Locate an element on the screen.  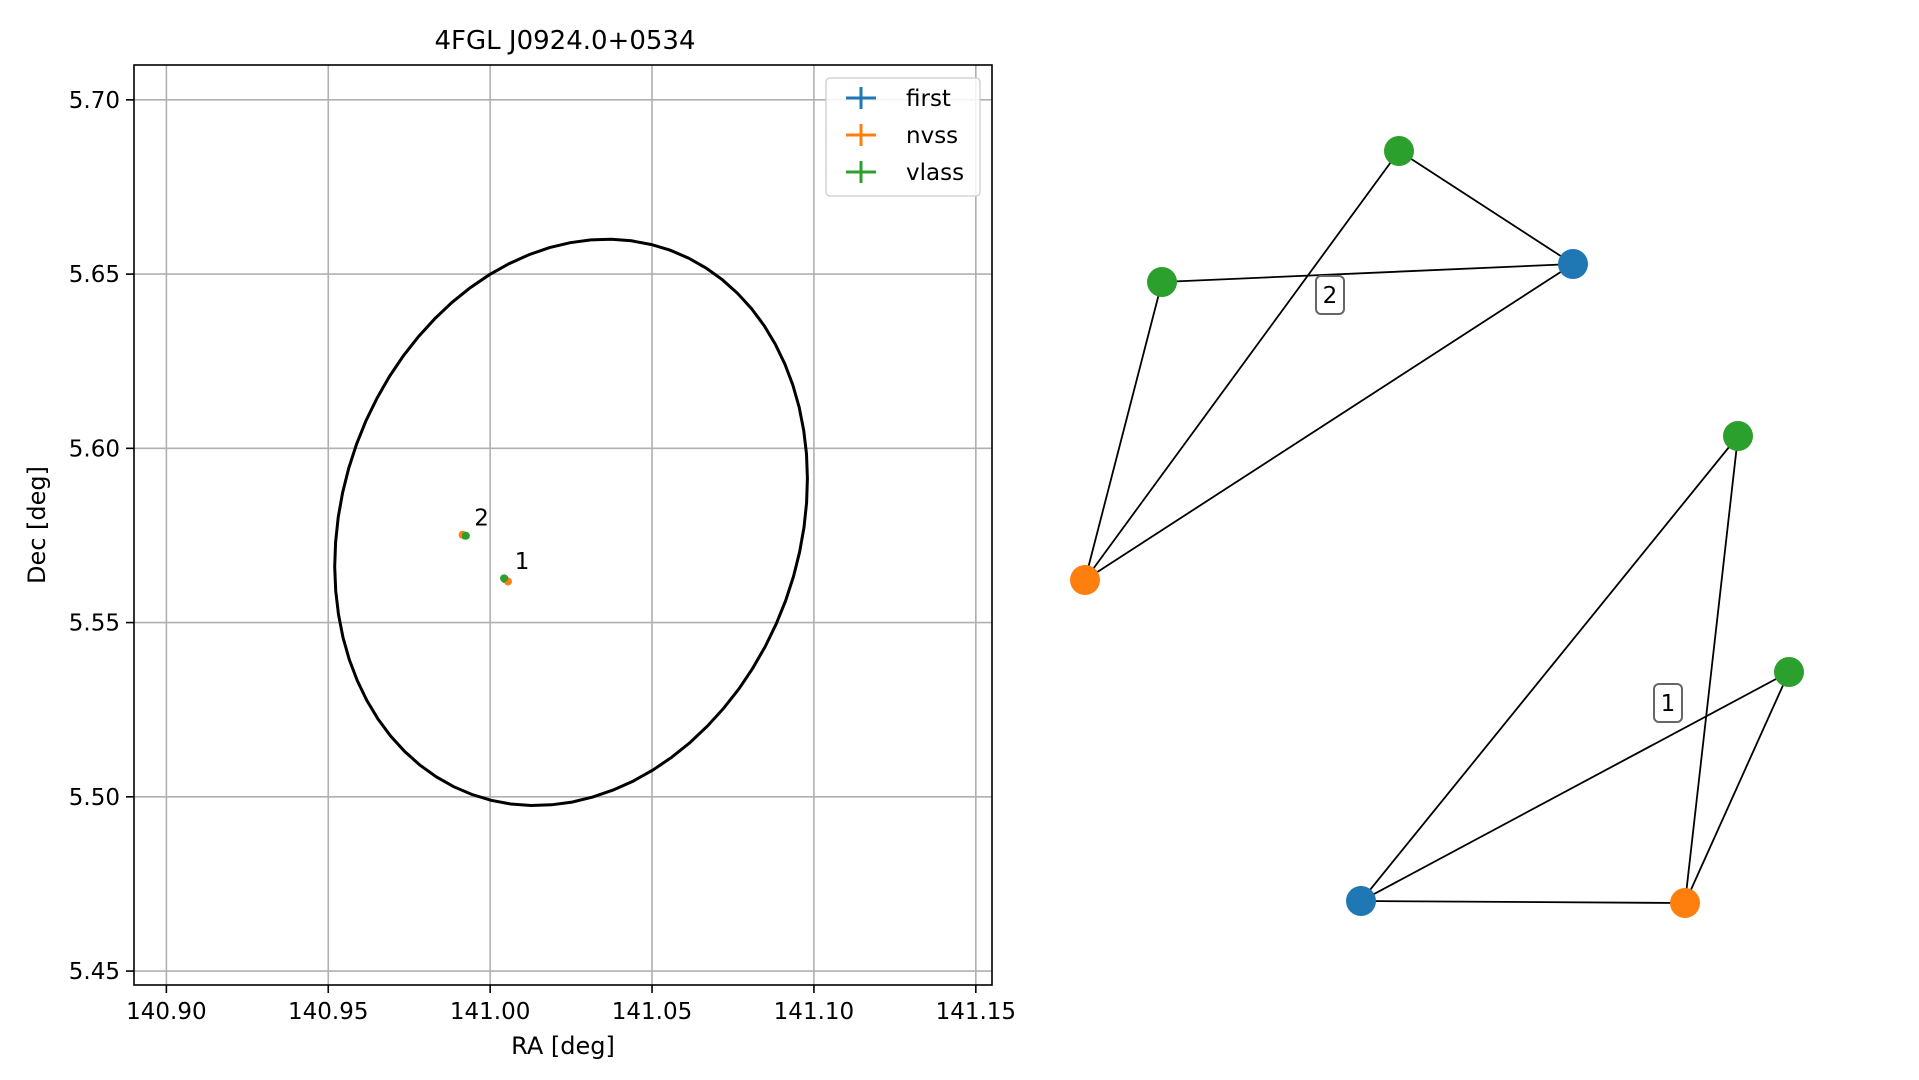
localization-ellipse is located at coordinates (571, 522).